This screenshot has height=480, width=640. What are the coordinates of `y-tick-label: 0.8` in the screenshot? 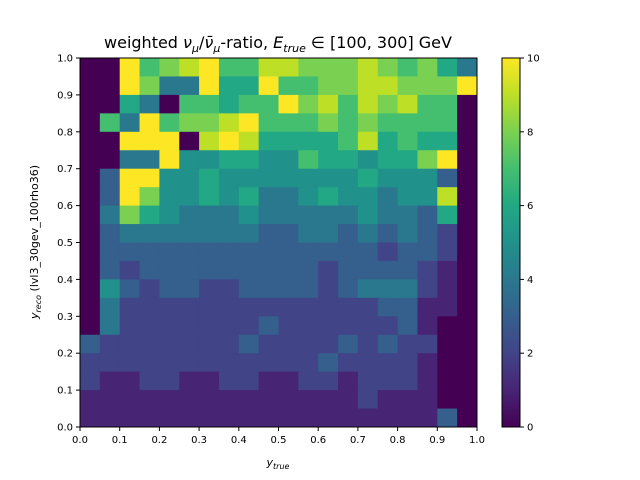 It's located at (65, 132).